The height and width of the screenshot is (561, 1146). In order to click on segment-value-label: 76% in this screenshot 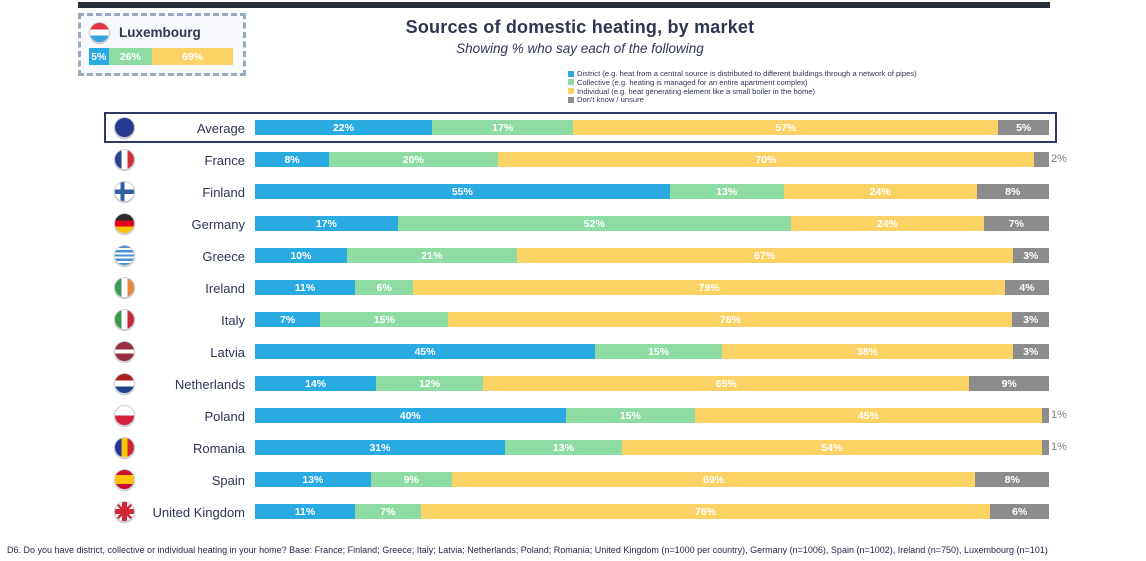, I will do `click(730, 319)`.